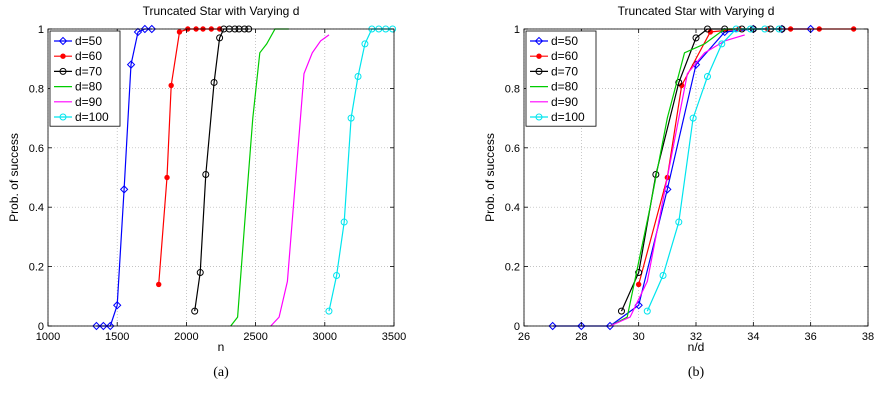  I want to click on x-tick-label: 1500, so click(117, 337).